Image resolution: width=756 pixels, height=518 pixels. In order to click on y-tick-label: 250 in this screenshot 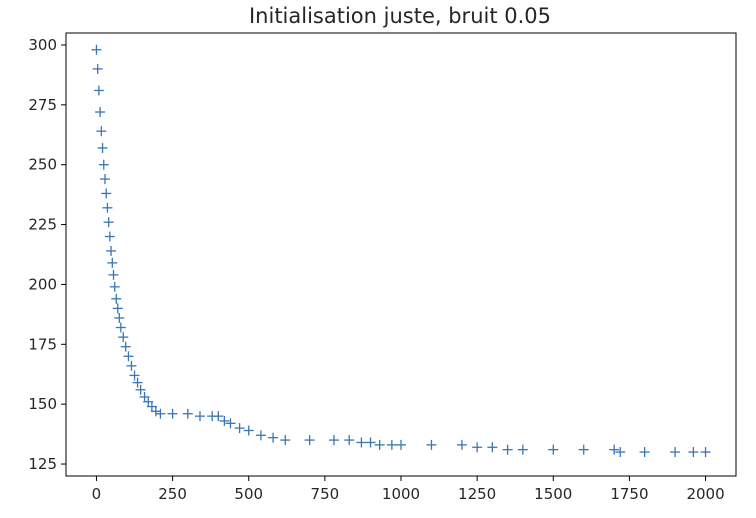, I will do `click(42, 165)`.